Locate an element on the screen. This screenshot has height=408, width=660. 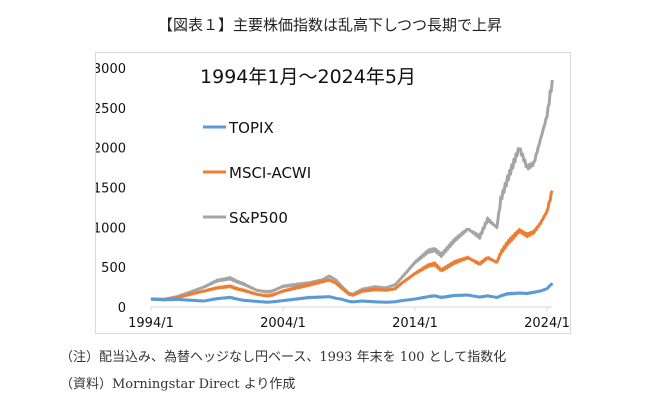
legend-label: S&P500 is located at coordinates (258, 218).